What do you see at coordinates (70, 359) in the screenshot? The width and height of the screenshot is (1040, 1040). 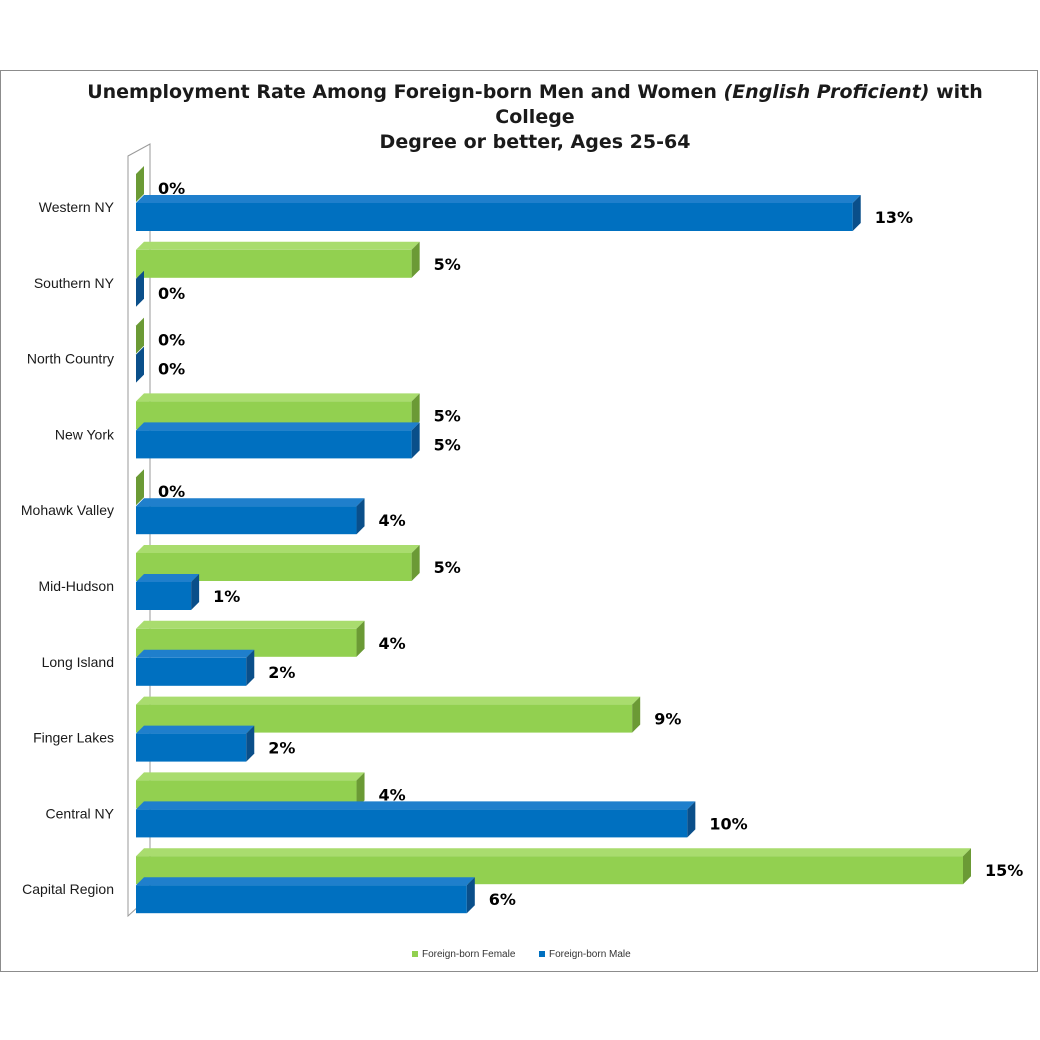 I see `category-label: North Country` at bounding box center [70, 359].